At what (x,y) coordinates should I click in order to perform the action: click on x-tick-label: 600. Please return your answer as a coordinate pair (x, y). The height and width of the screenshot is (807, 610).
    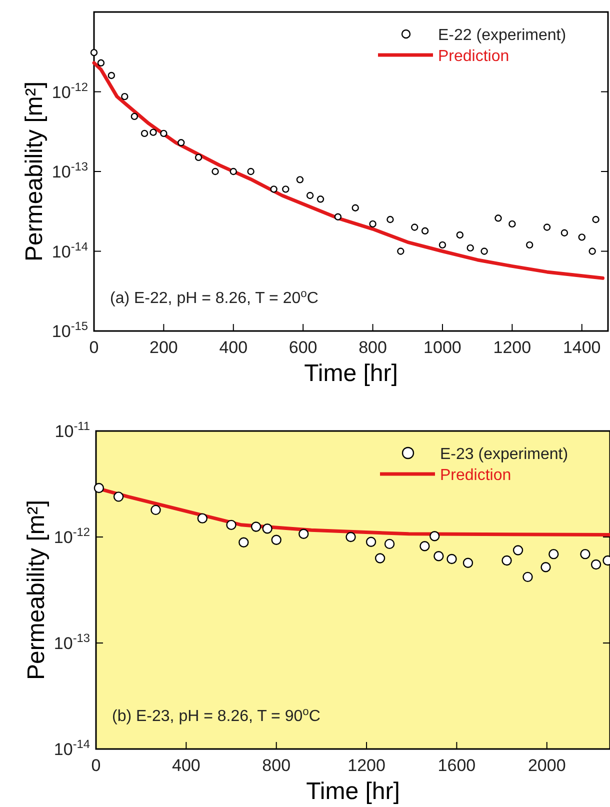
    Looking at the image, I should click on (303, 347).